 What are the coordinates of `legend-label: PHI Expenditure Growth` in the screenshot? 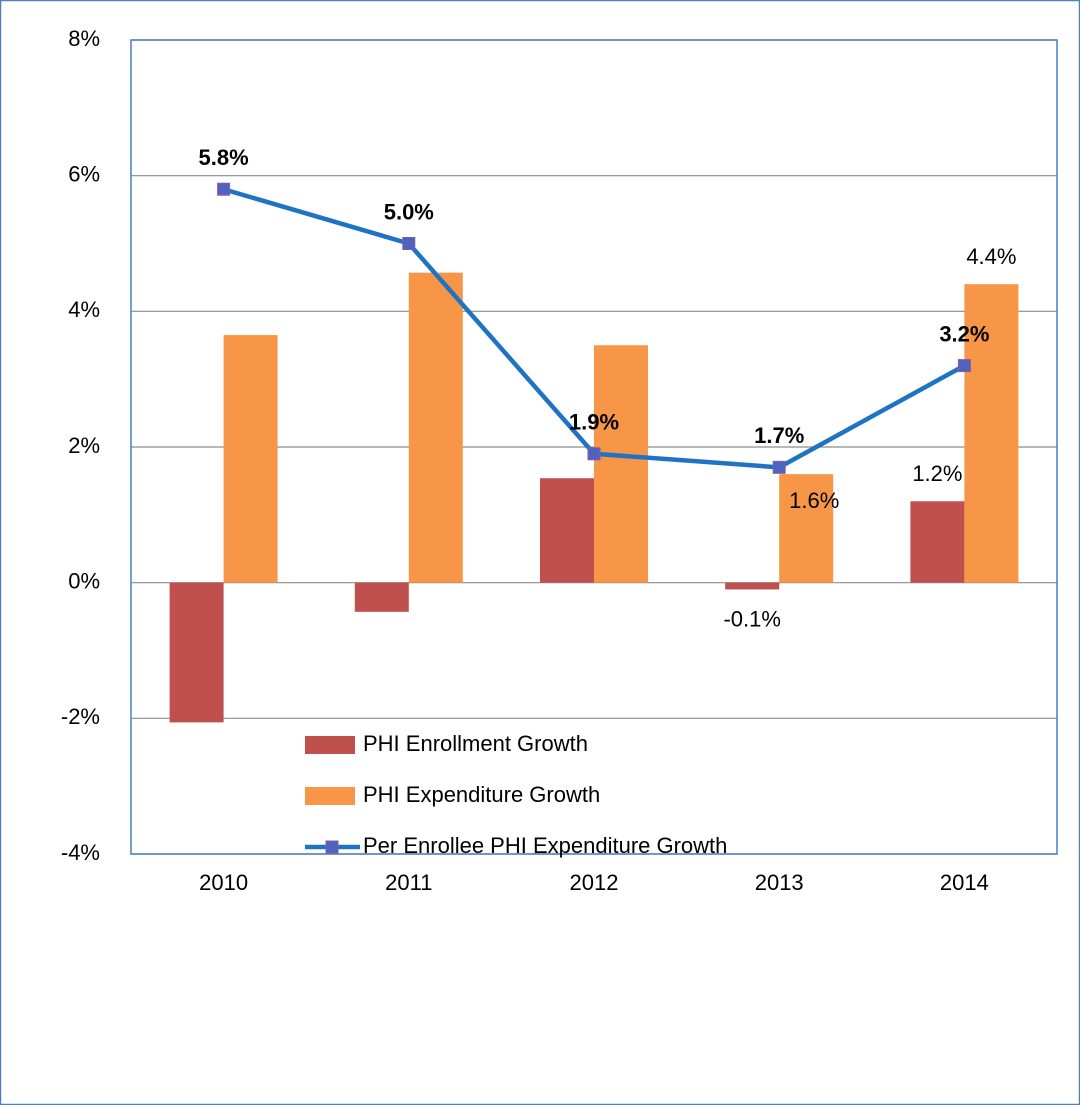 It's located at (481, 794).